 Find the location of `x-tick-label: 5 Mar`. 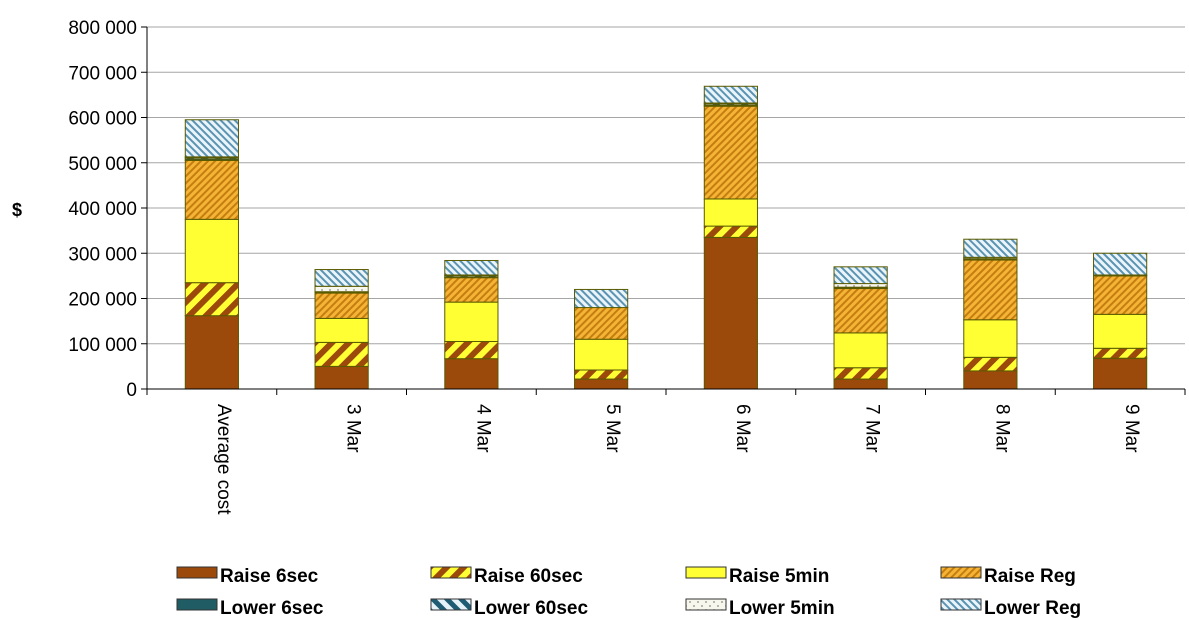

x-tick-label: 5 Mar is located at coordinates (612, 428).